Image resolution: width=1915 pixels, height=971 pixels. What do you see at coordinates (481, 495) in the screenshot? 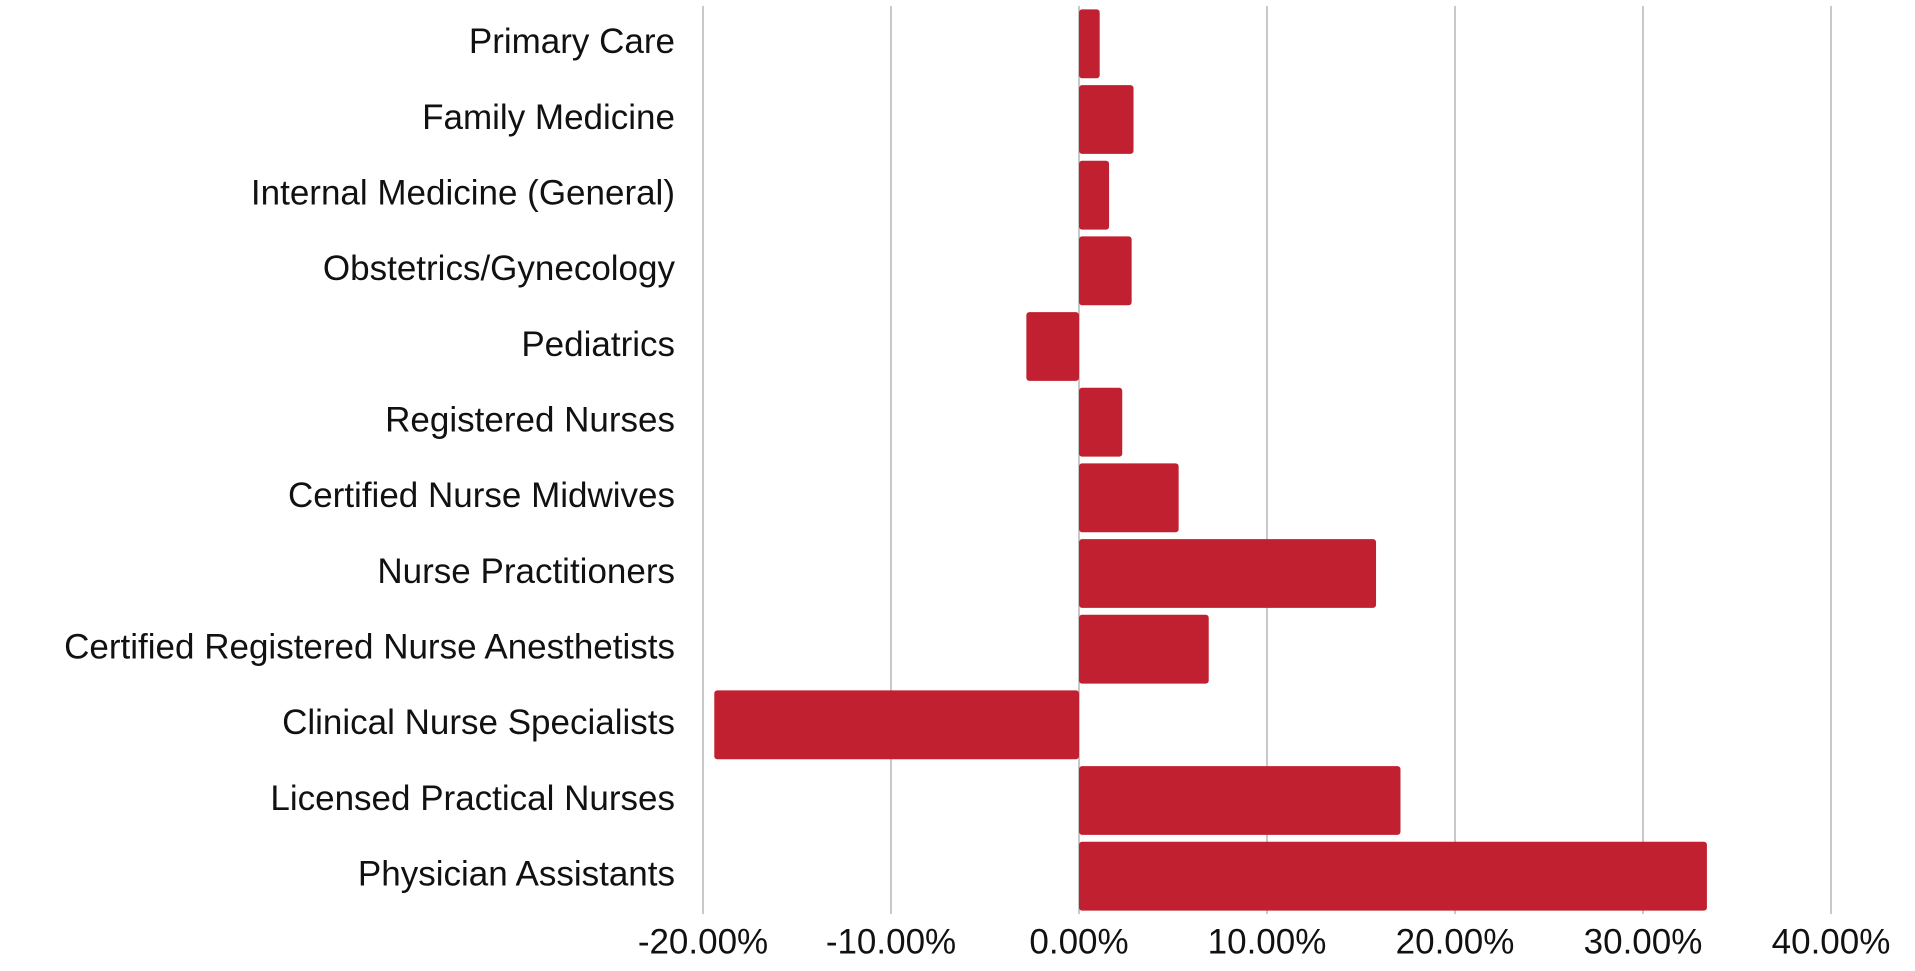
I see `y-tick-label: Certified Nurse Midwives` at bounding box center [481, 495].